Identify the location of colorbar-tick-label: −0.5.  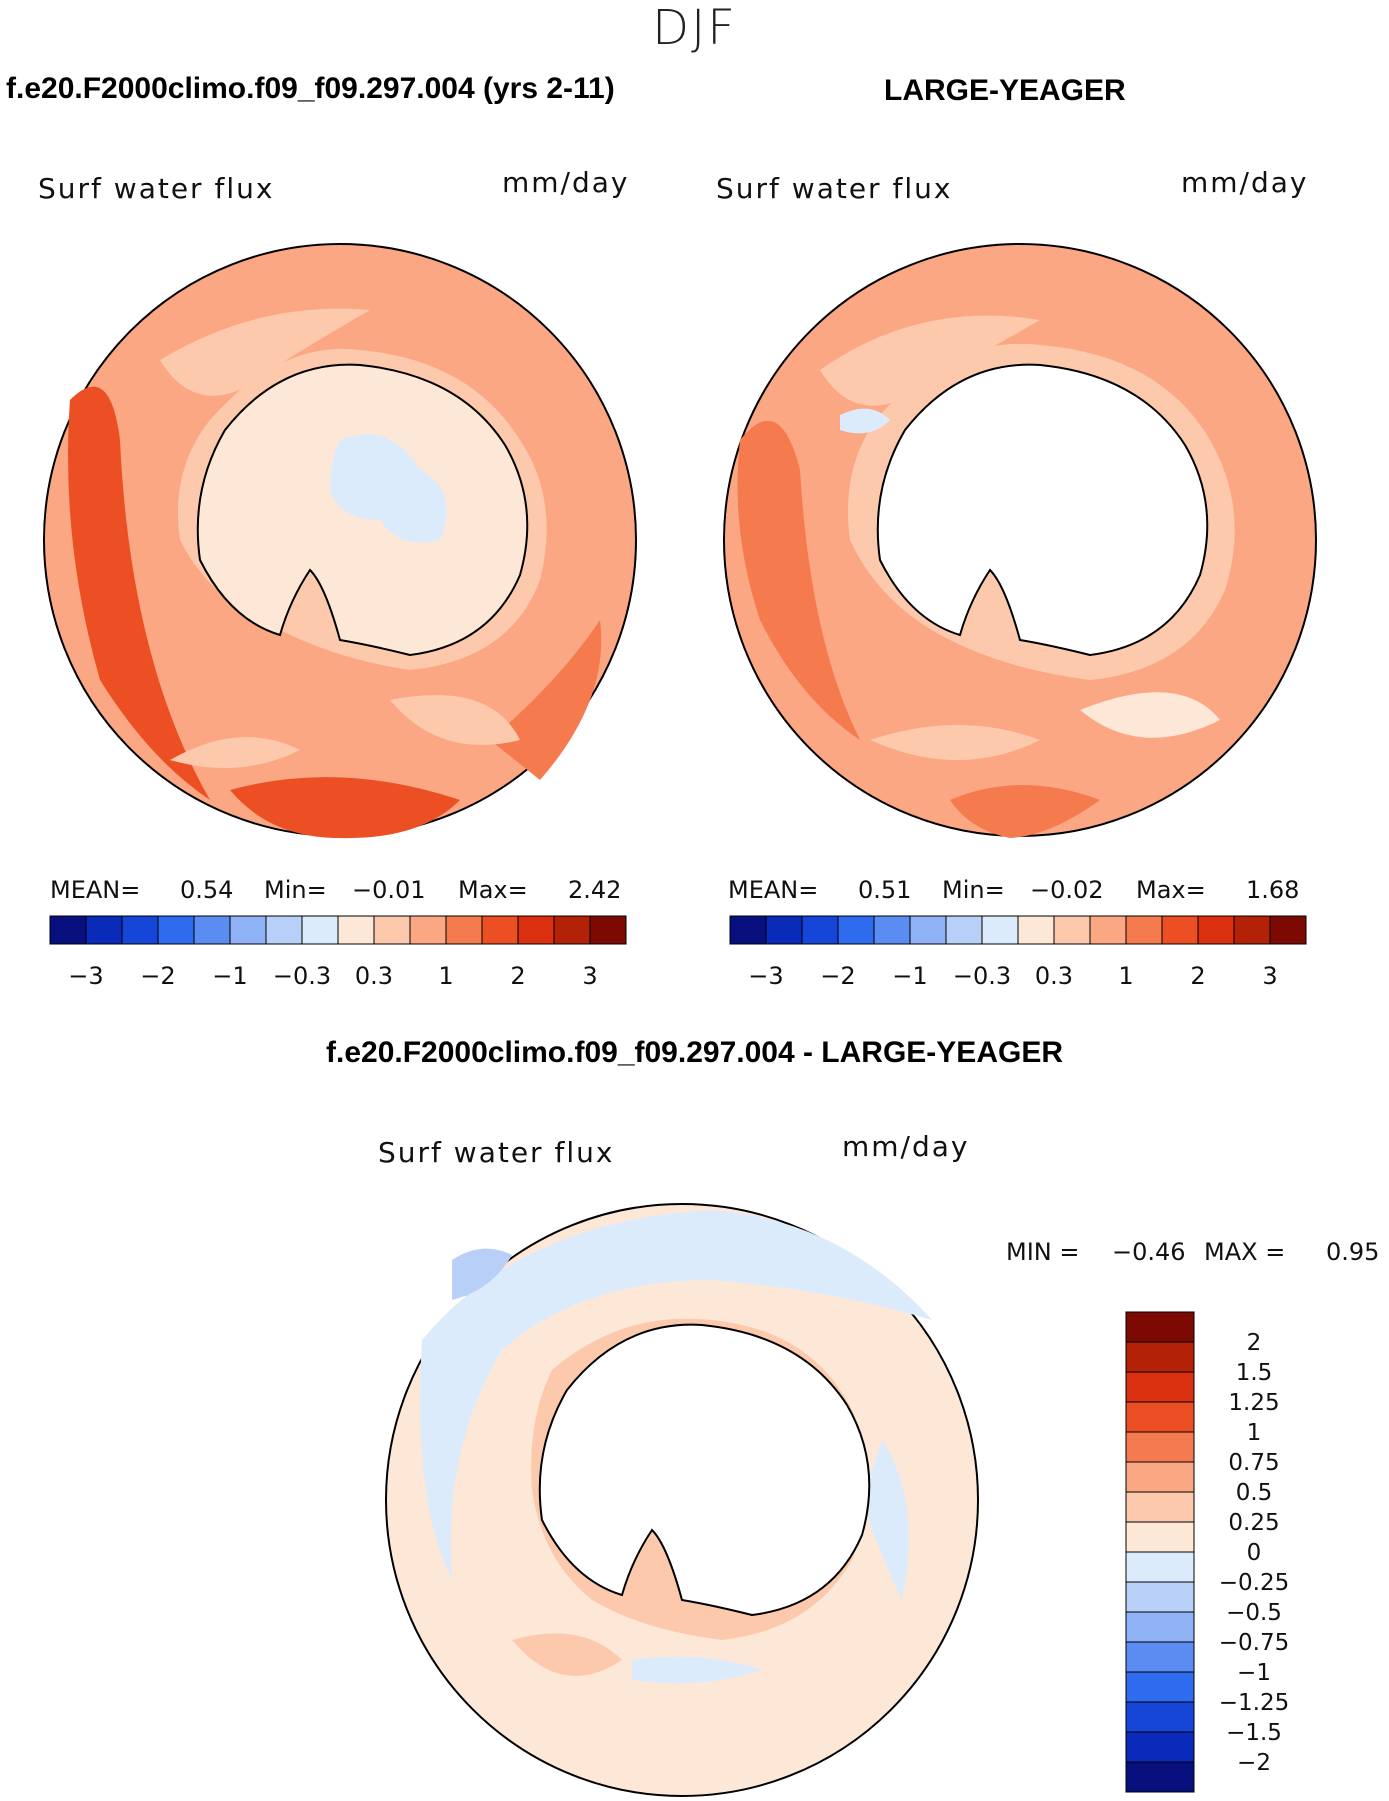
(1254, 1613).